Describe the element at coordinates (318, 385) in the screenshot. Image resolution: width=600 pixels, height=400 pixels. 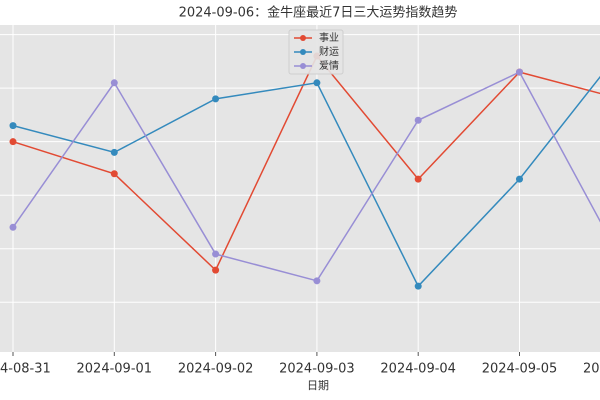
I see `x-axis-label: 日期` at that location.